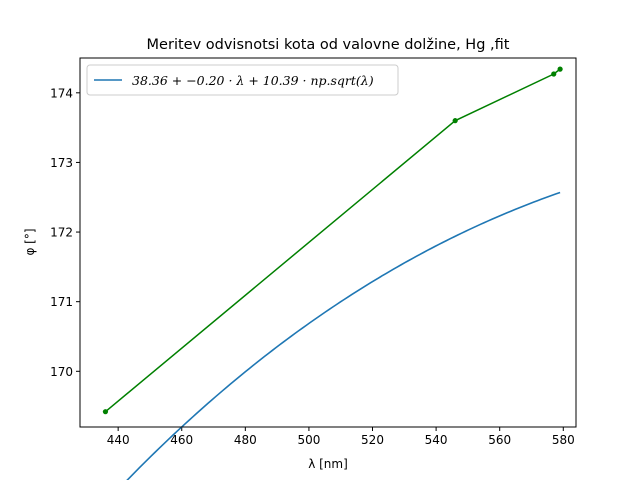  I want to click on y-tick-label: 170, so click(61, 372).